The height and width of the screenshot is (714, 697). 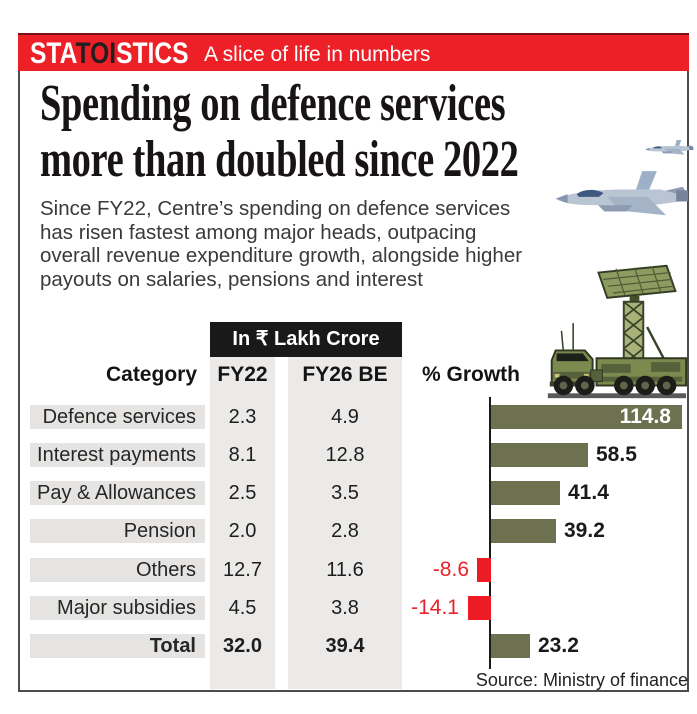 What do you see at coordinates (242, 493) in the screenshot?
I see `fy22-value: 2.5` at bounding box center [242, 493].